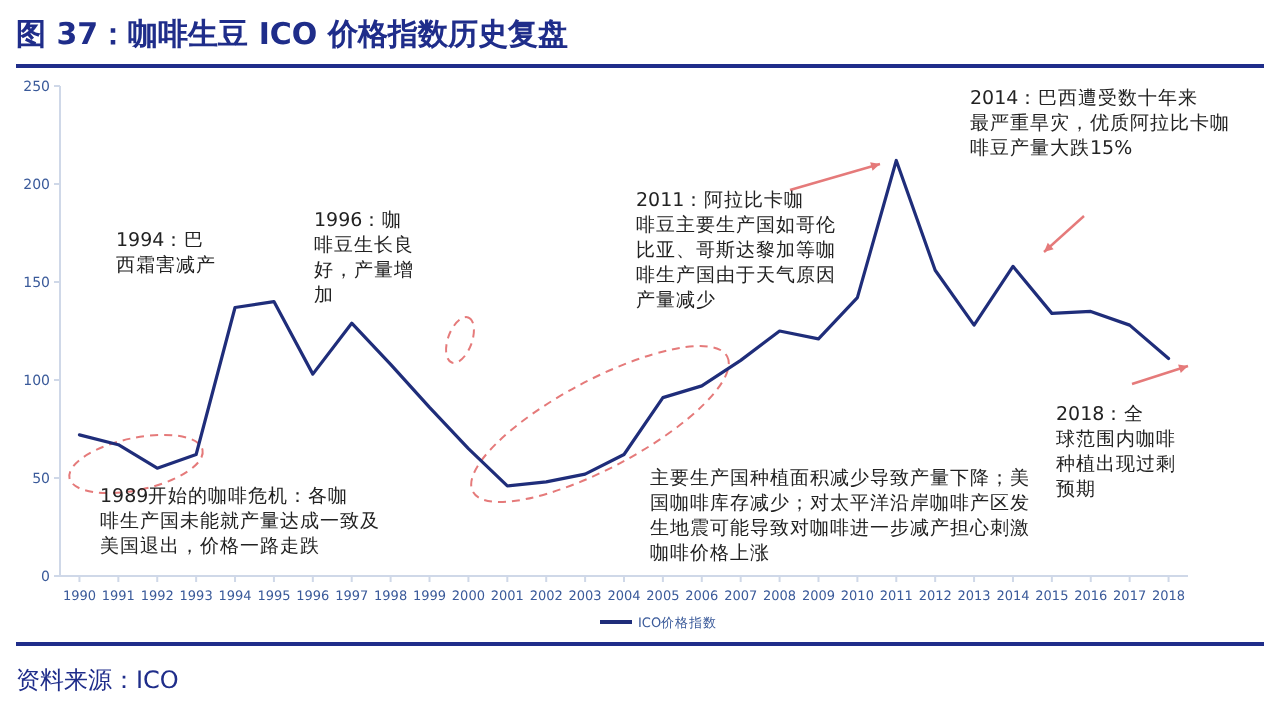 The width and height of the screenshot is (1280, 706). What do you see at coordinates (736, 250) in the screenshot?
I see `annotation: 2011：阿拉比卡咖啡豆主要生产国如哥伦比亚、哥斯达黎加等咖啡生产国由于天气原因产量减少` at bounding box center [736, 250].